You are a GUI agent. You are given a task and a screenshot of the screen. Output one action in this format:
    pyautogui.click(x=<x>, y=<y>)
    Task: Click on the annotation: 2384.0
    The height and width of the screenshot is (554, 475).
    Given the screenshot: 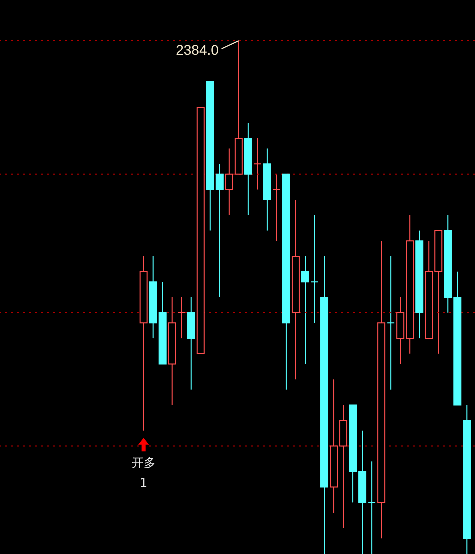 What is the action you would take?
    pyautogui.click(x=198, y=50)
    